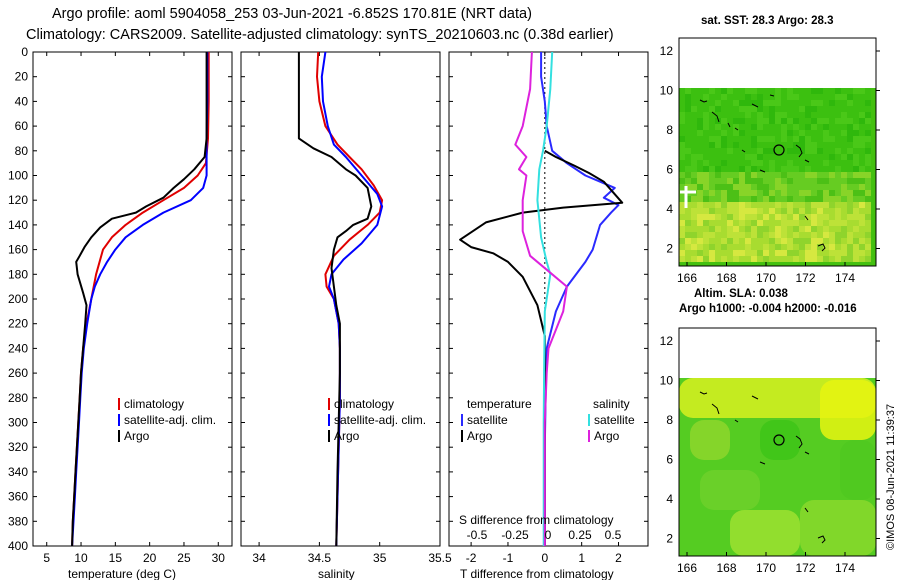  I want to click on map1-islands, so click(762, 173).